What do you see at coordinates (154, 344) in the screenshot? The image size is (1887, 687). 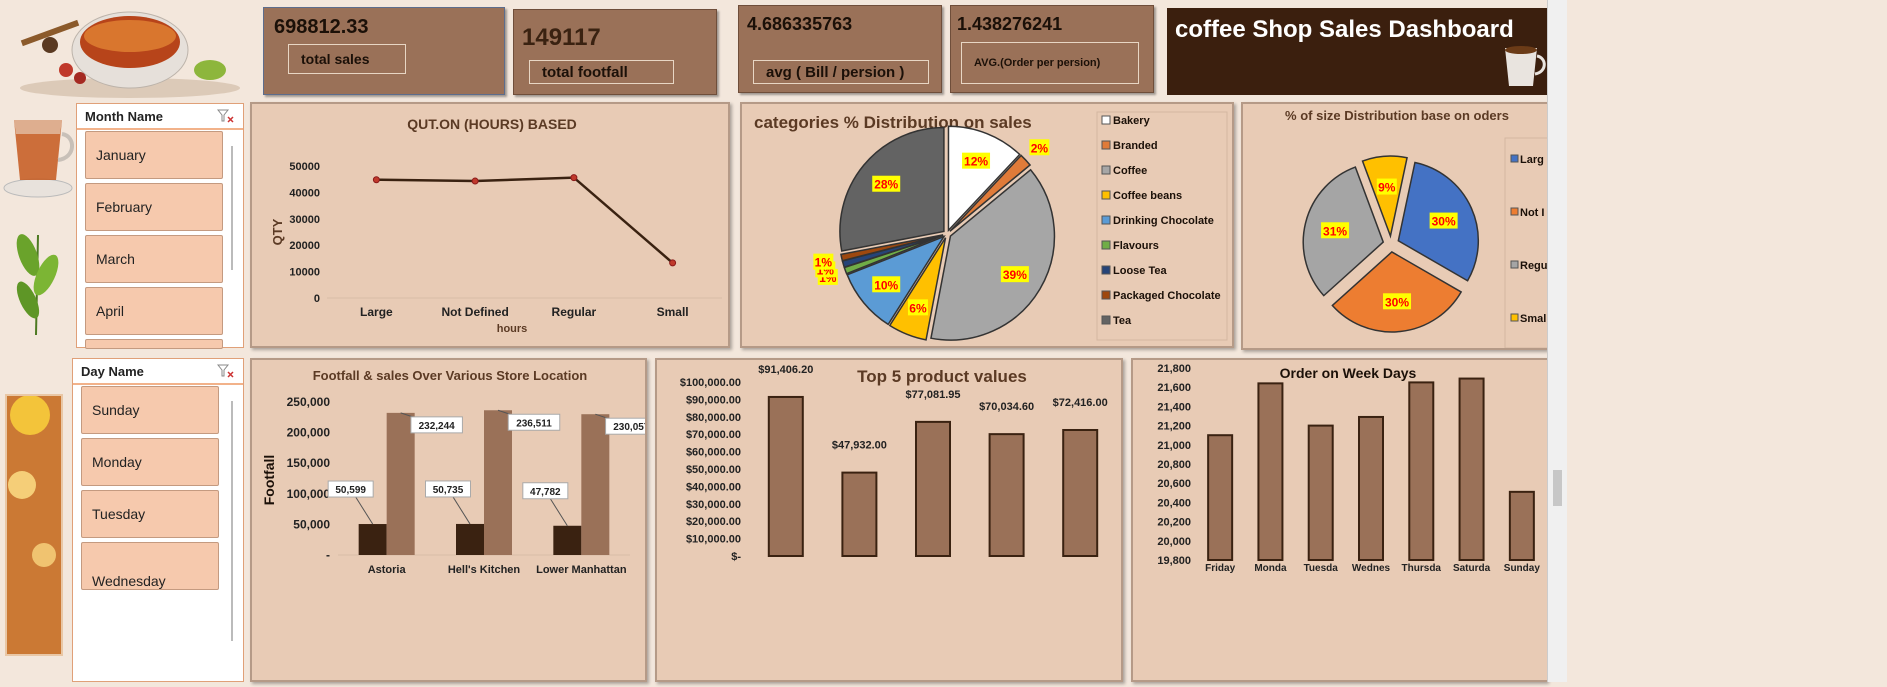 I see `slicer-item-partial` at bounding box center [154, 344].